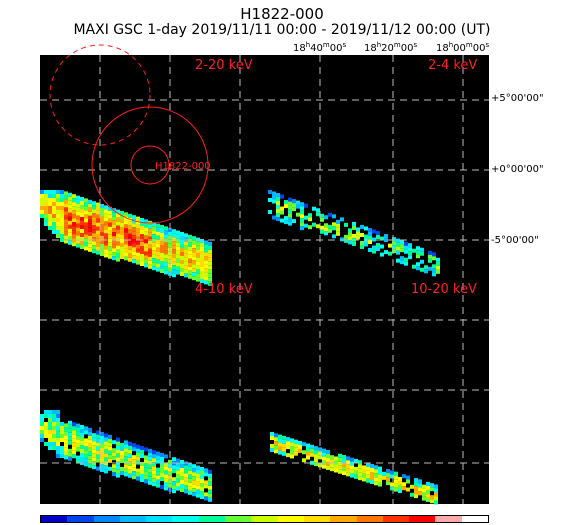 The width and height of the screenshot is (564, 525). Describe the element at coordinates (452, 65) in the screenshot. I see `panel-label-2-4kev: 2-4 keV` at that location.